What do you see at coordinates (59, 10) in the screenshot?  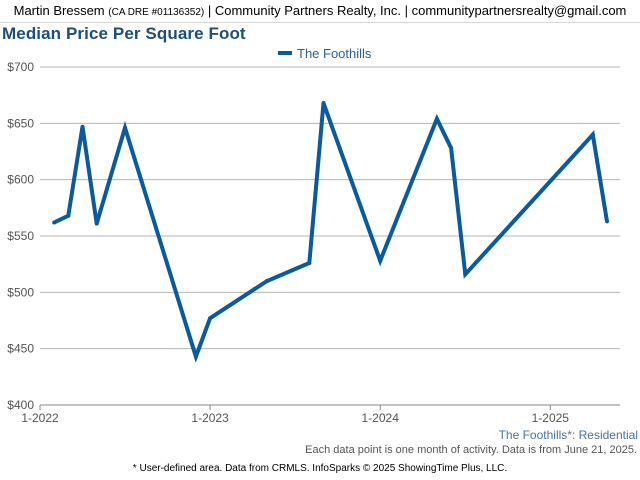 I see `agent-name: Martin Bressem` at bounding box center [59, 10].